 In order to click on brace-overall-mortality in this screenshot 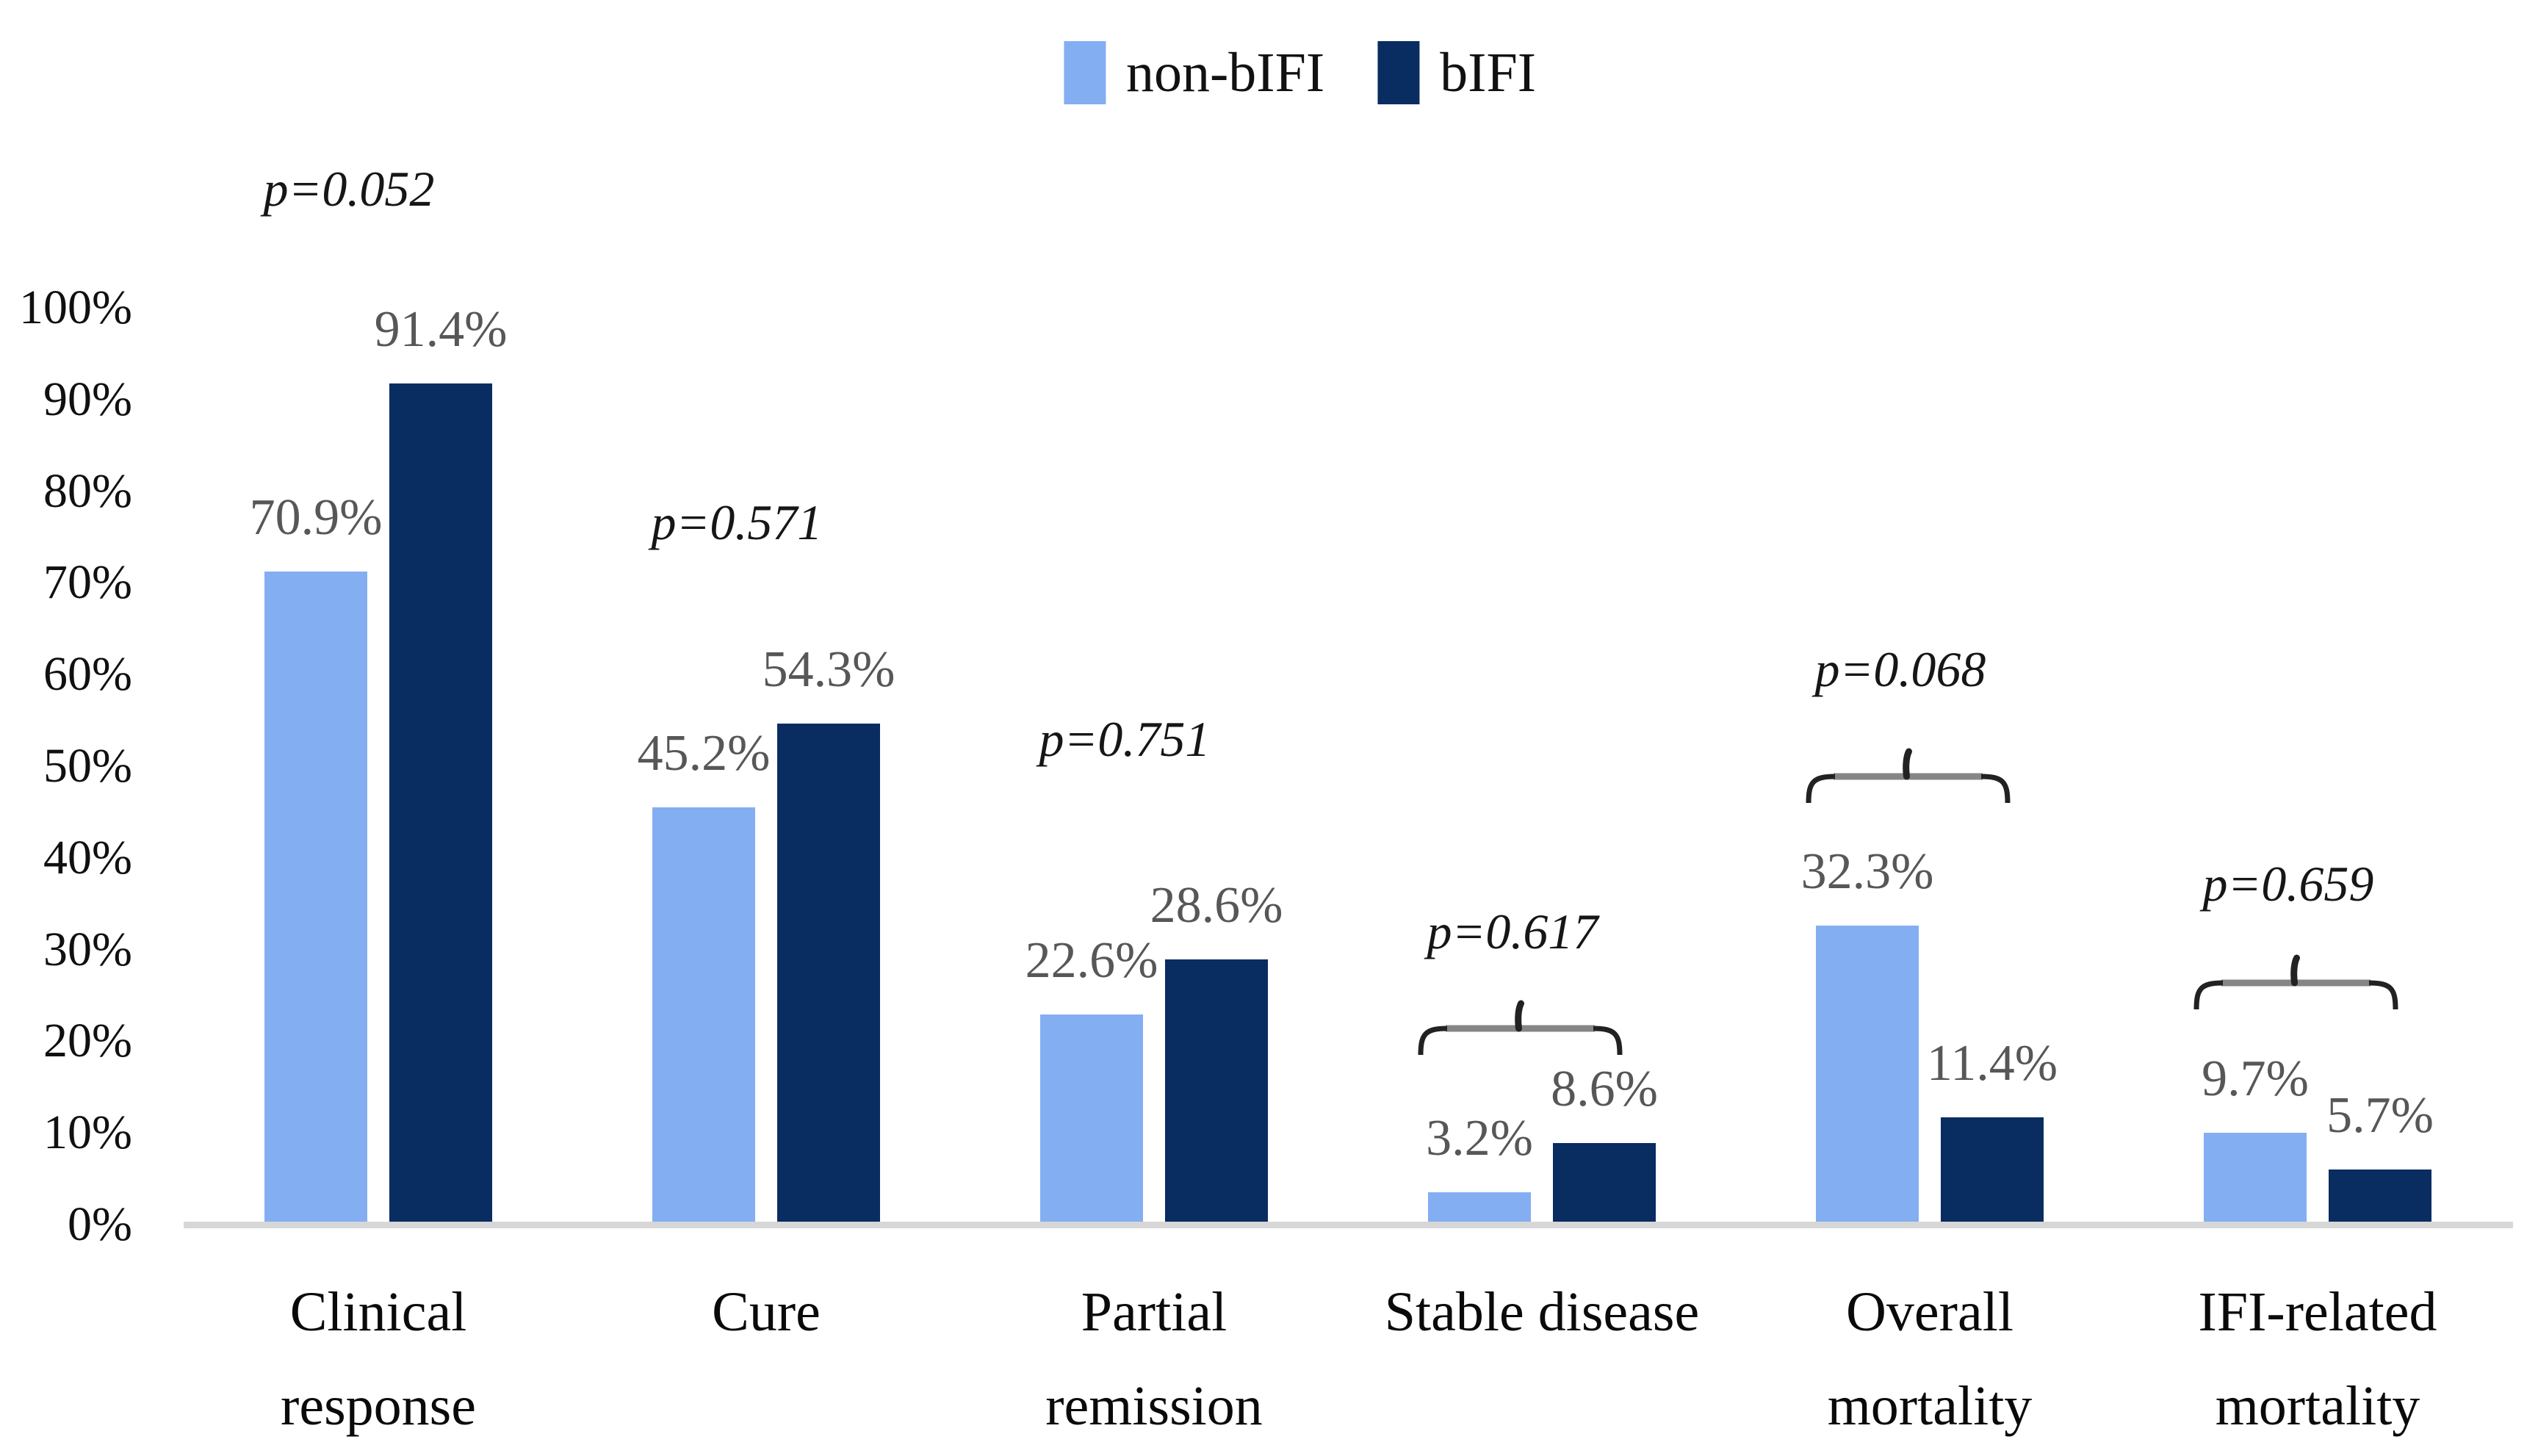, I will do `click(1908, 772)`.